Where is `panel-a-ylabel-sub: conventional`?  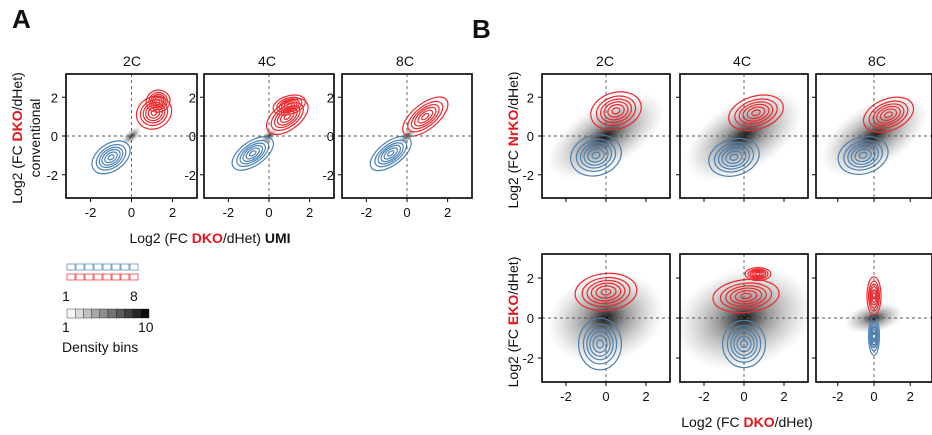
panel-a-ylabel-sub: conventional is located at coordinates (35, 138).